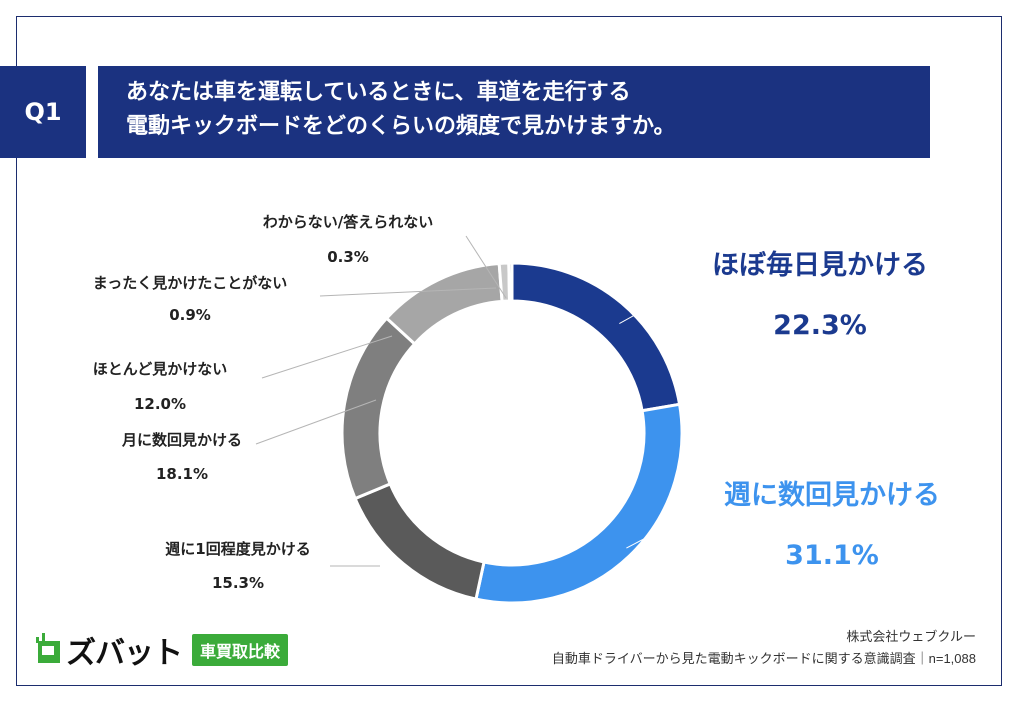 This screenshot has width=1024, height=706. What do you see at coordinates (240, 650) in the screenshot?
I see `logo-tag: 車買取比較` at bounding box center [240, 650].